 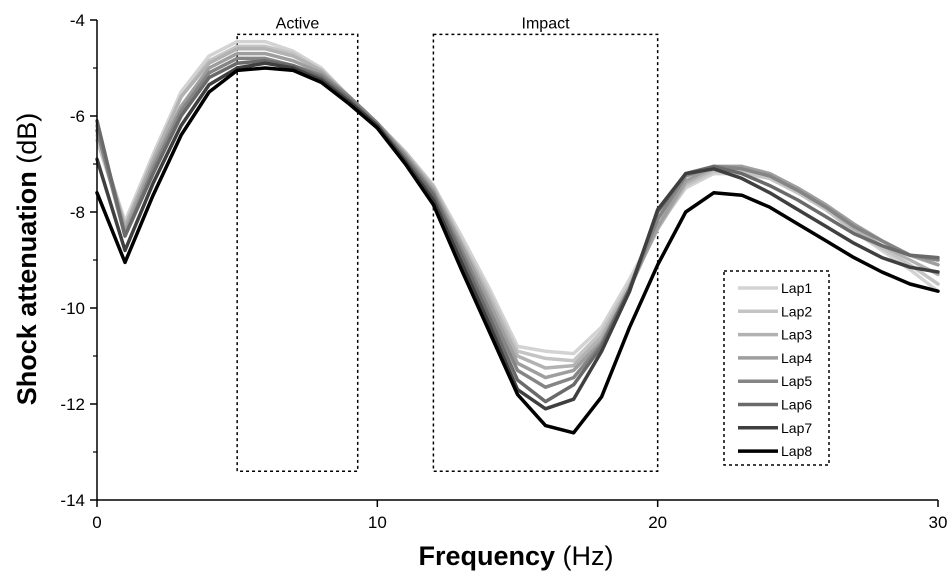 What do you see at coordinates (657, 522) in the screenshot?
I see `x-tick-label: 20` at bounding box center [657, 522].